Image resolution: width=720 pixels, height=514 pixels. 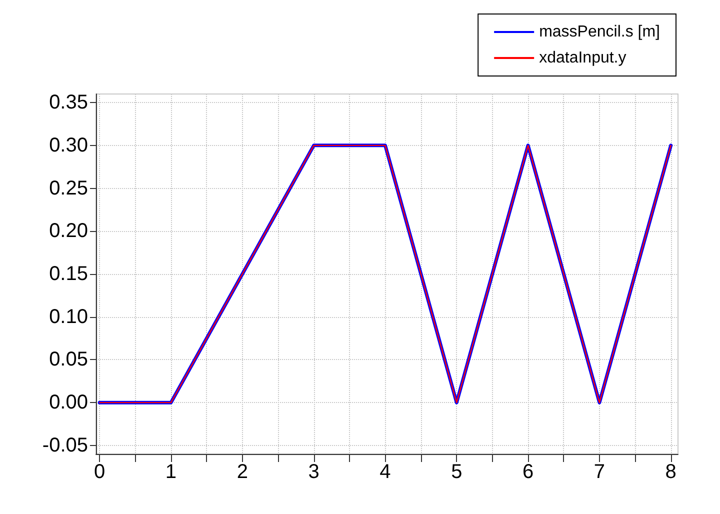 What do you see at coordinates (68, 274) in the screenshot?
I see `y-tick-label: 0.15` at bounding box center [68, 274].